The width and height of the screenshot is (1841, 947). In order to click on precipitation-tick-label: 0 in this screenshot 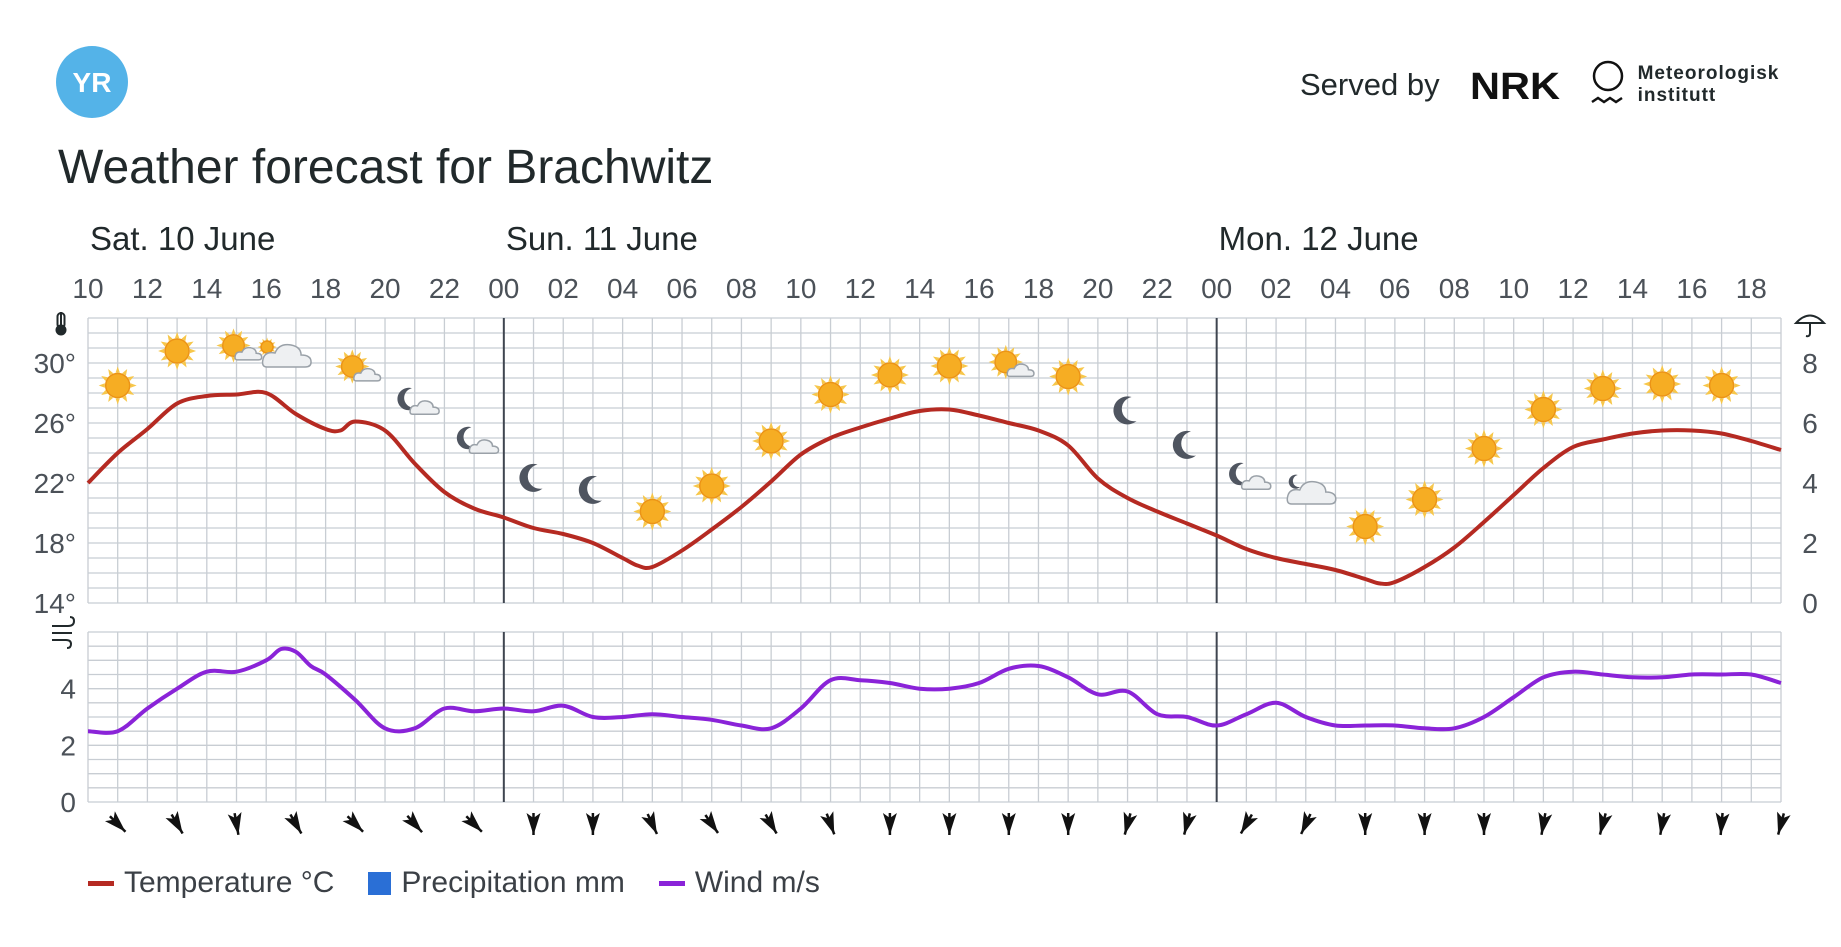, I will do `click(1810, 603)`.